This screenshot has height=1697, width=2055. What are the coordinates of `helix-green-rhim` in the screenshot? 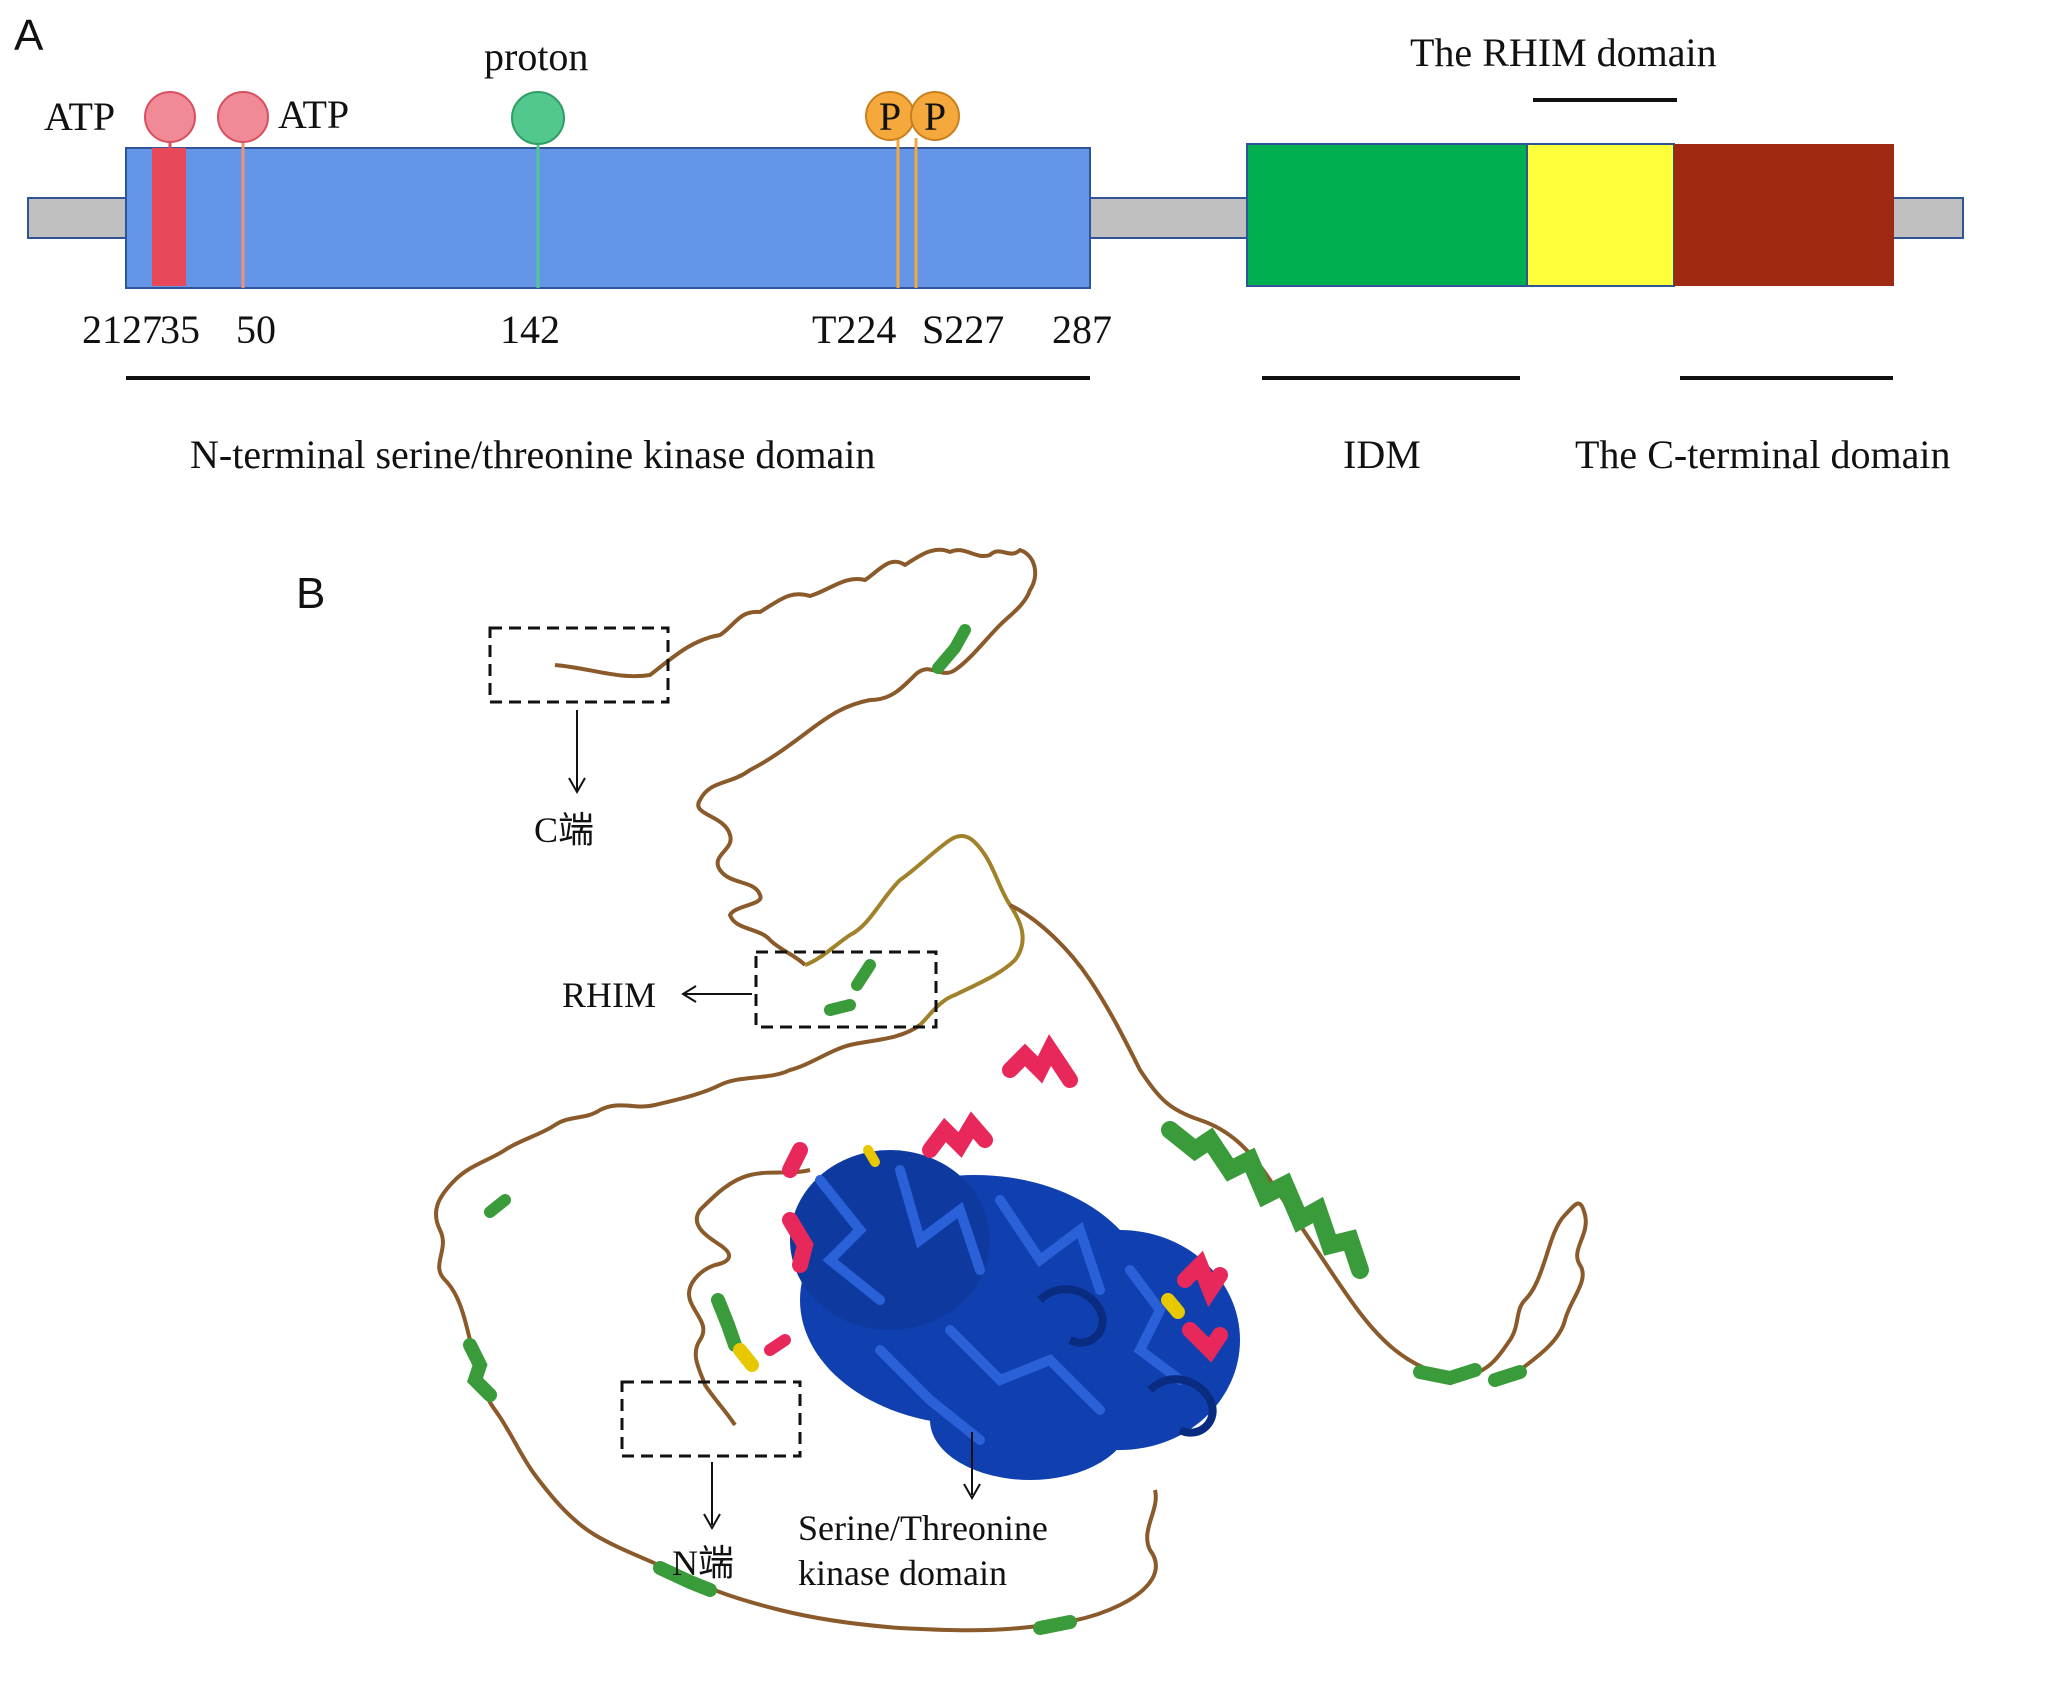 It's located at (850, 987).